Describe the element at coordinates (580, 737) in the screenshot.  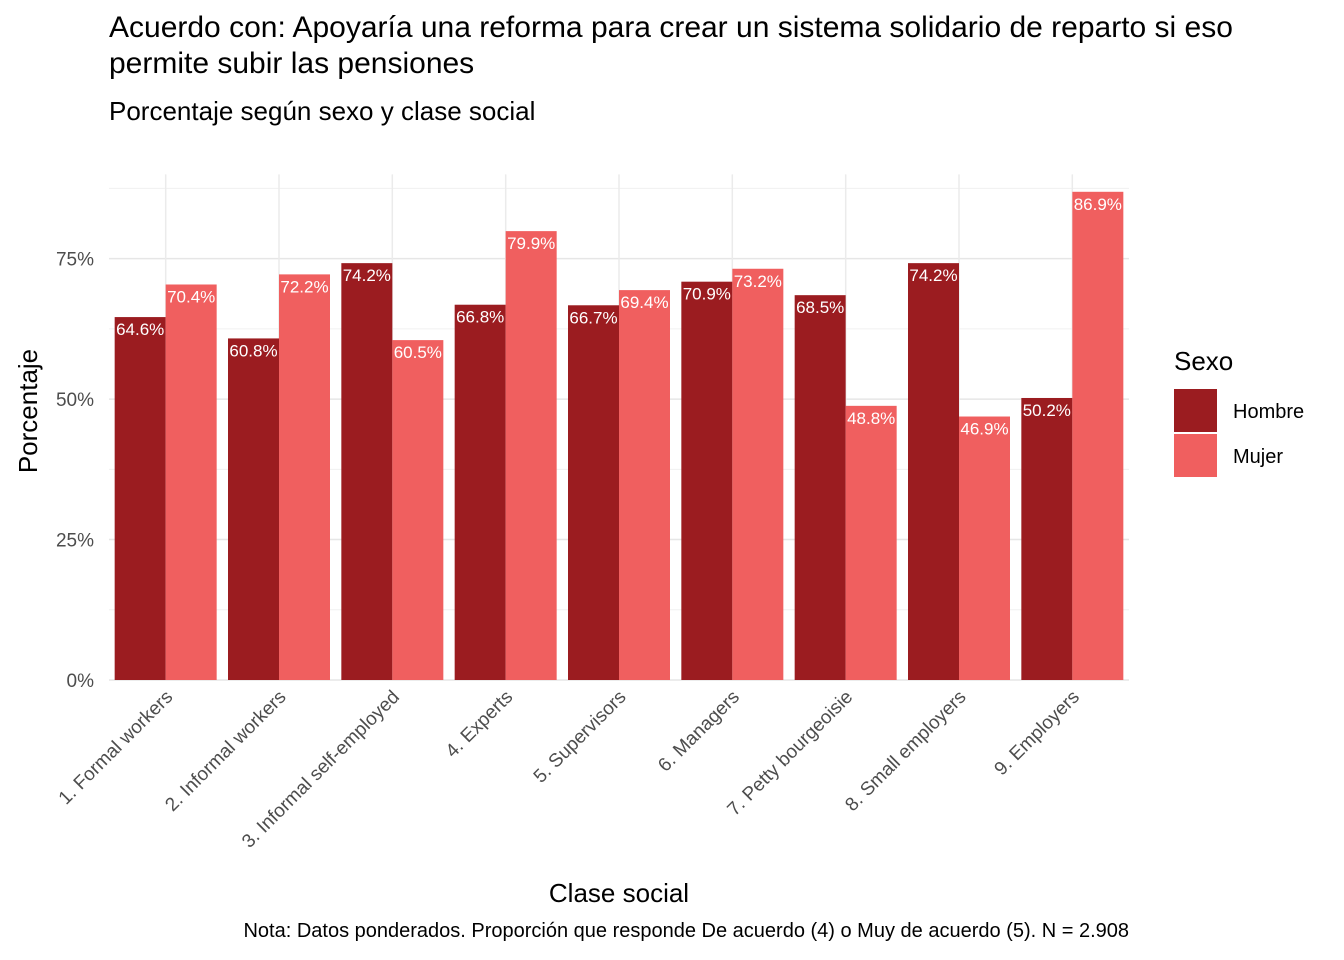
I see `x-tick-label: 5. Supervisors` at that location.